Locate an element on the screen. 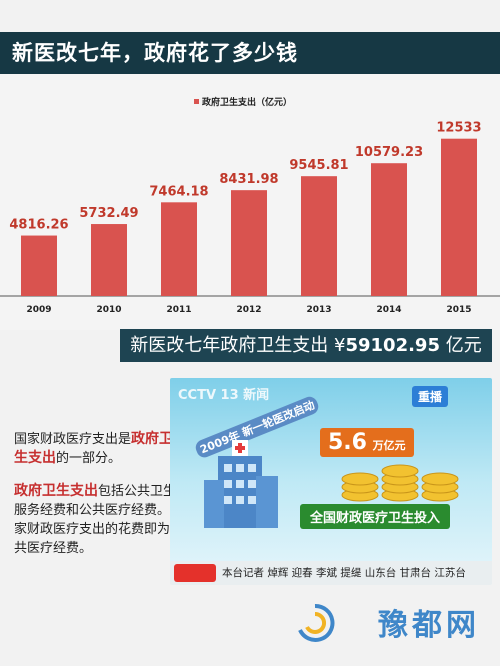  investment-amount: 5.6 万亿元 is located at coordinates (367, 442).